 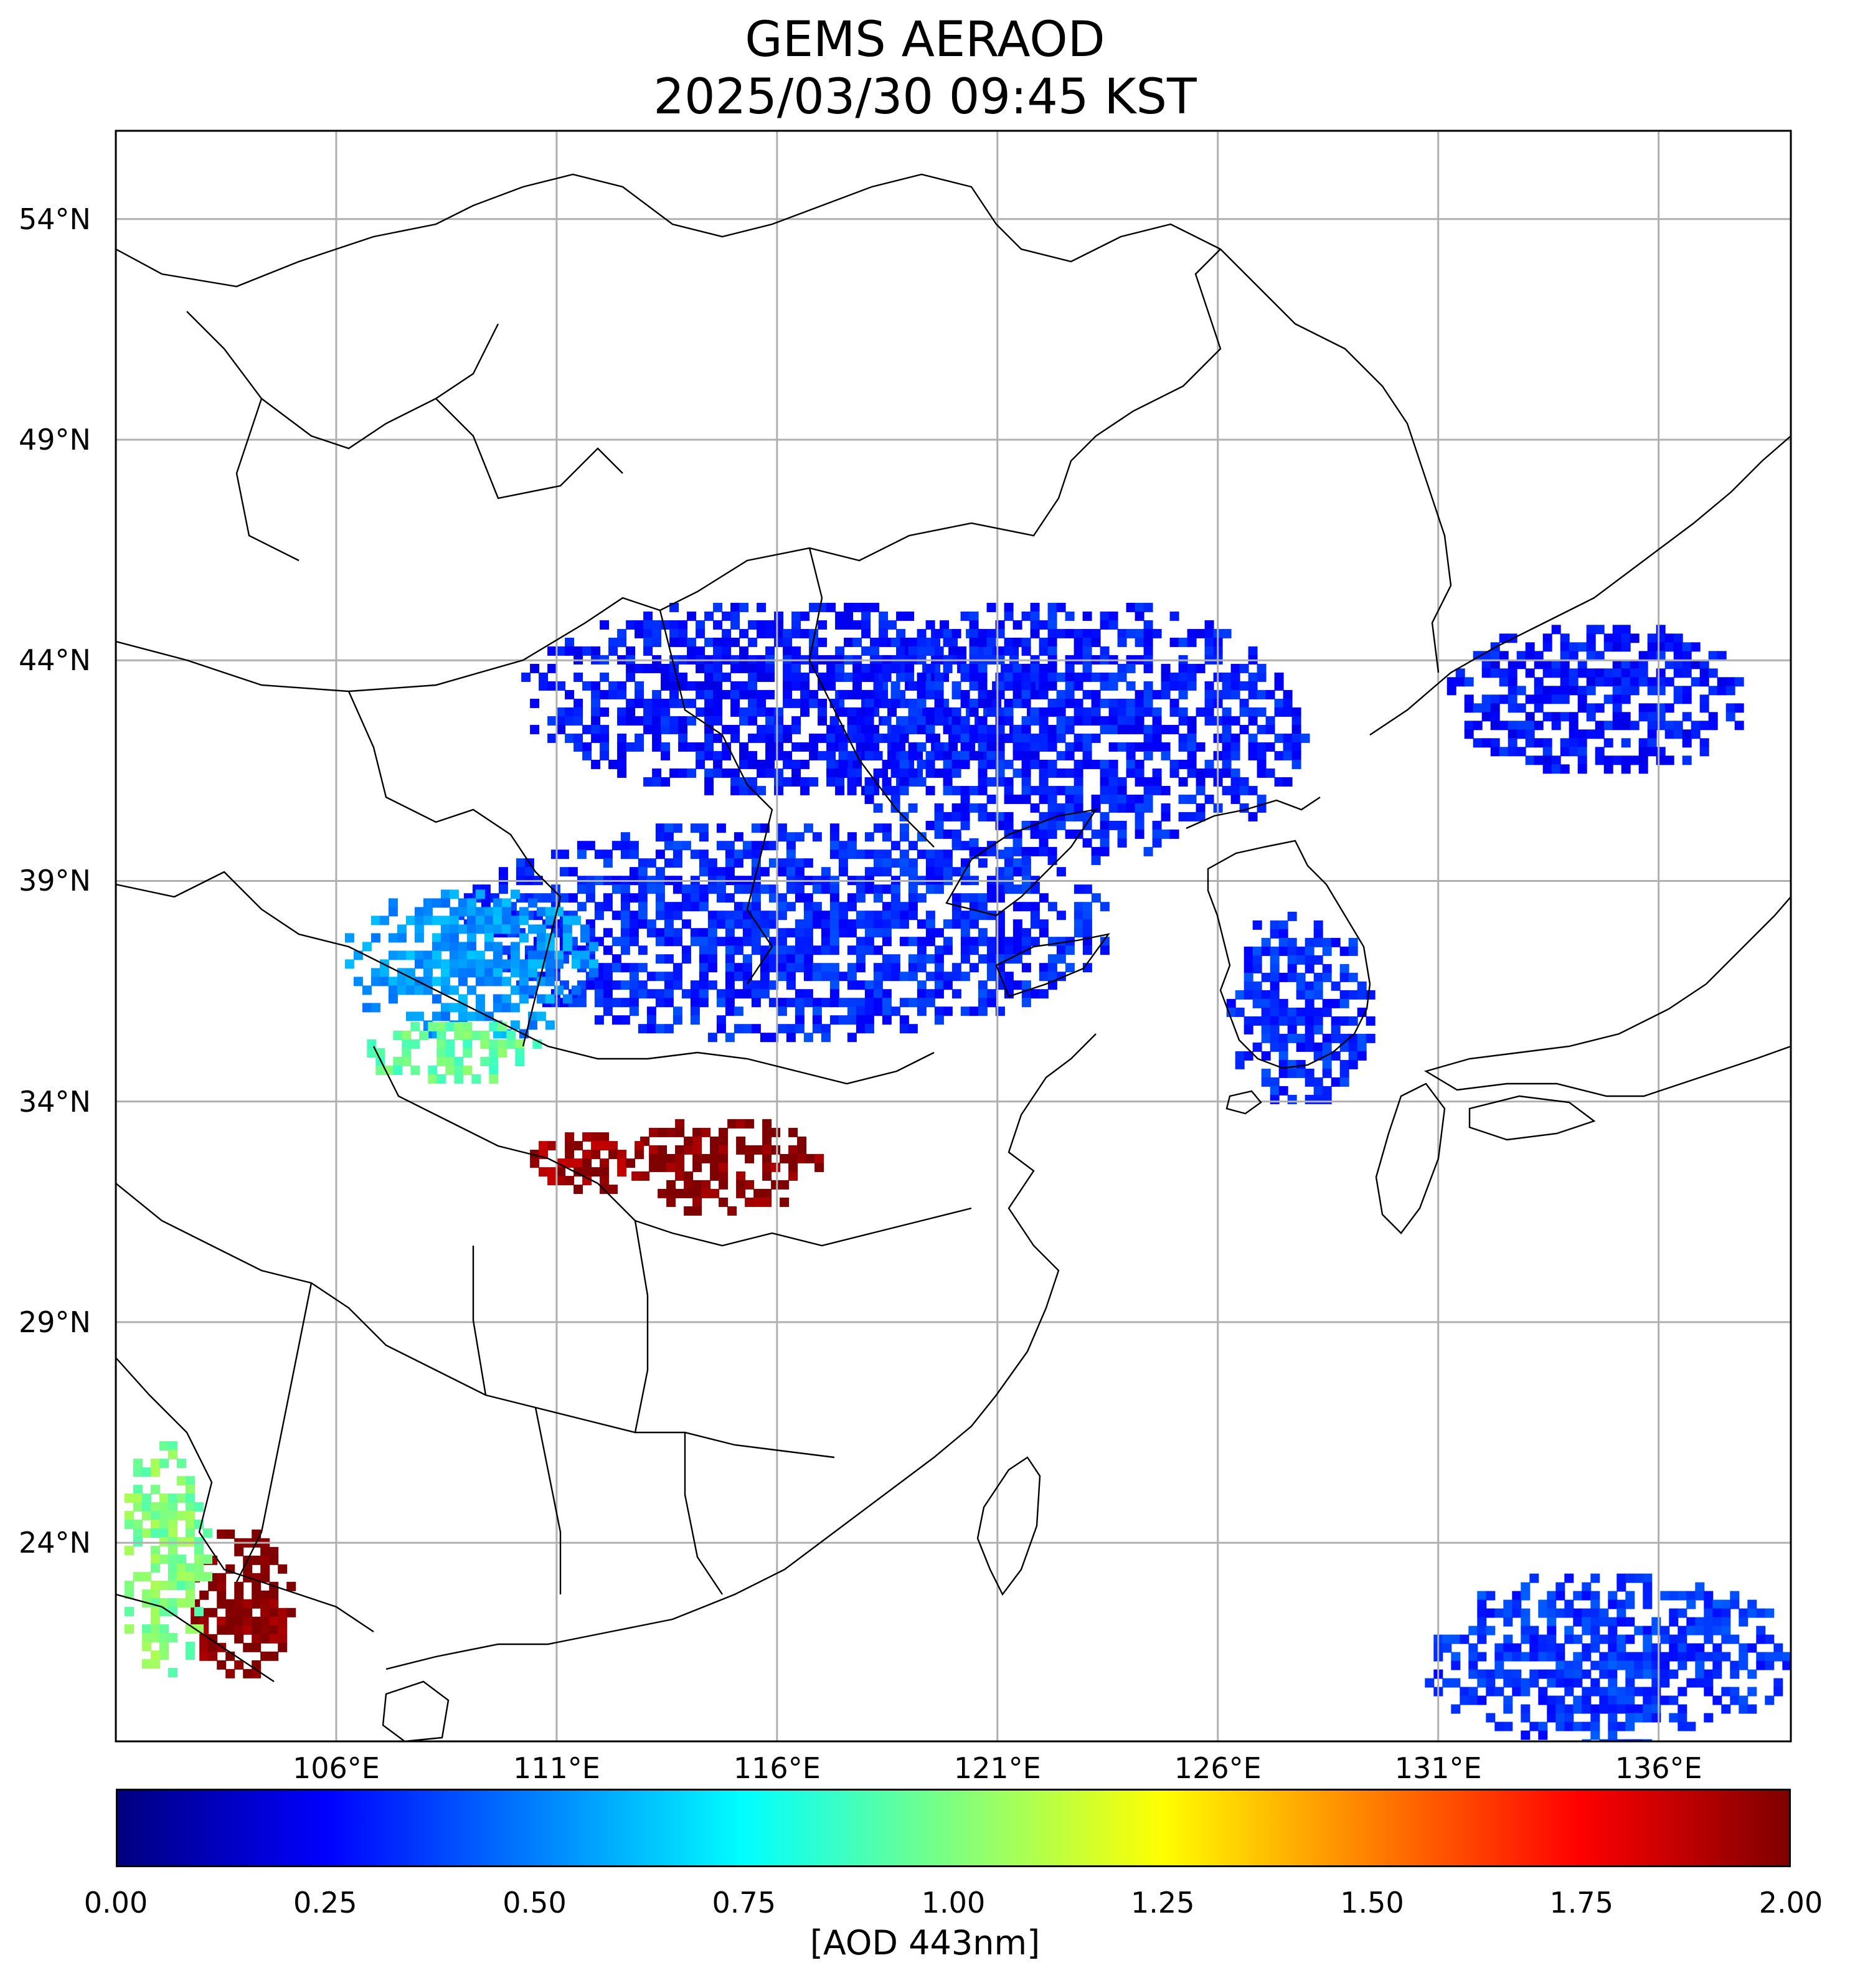 I want to click on bohai-coast, so click(x=1021, y=863).